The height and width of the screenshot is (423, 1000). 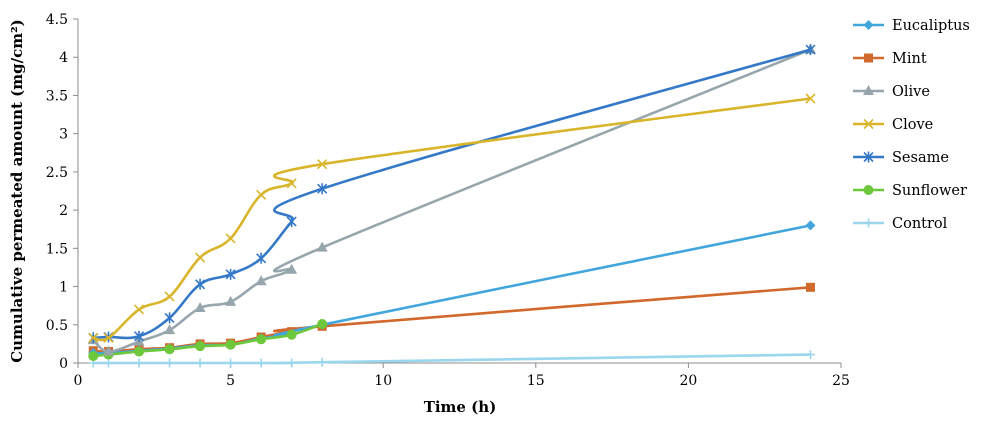 What do you see at coordinates (536, 381) in the screenshot?
I see `x-tick-label: 15` at bounding box center [536, 381].